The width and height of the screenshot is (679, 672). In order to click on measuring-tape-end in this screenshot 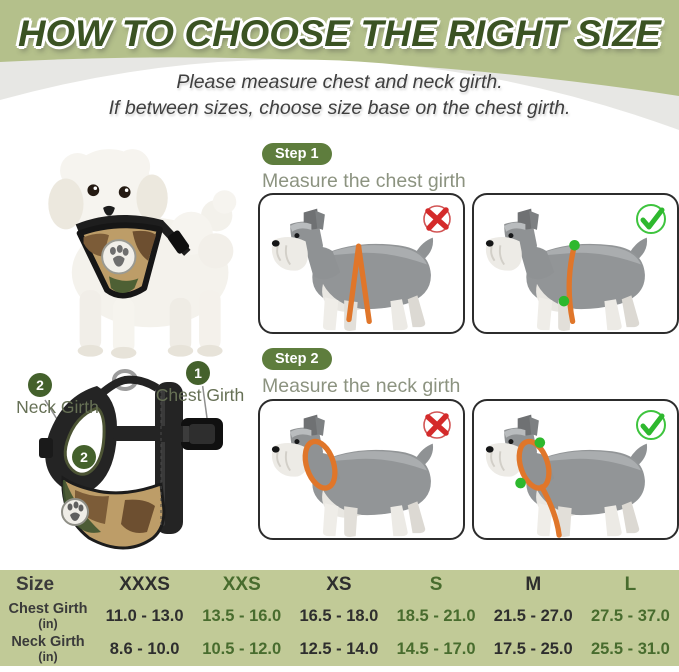, I will do `click(550, 511)`.